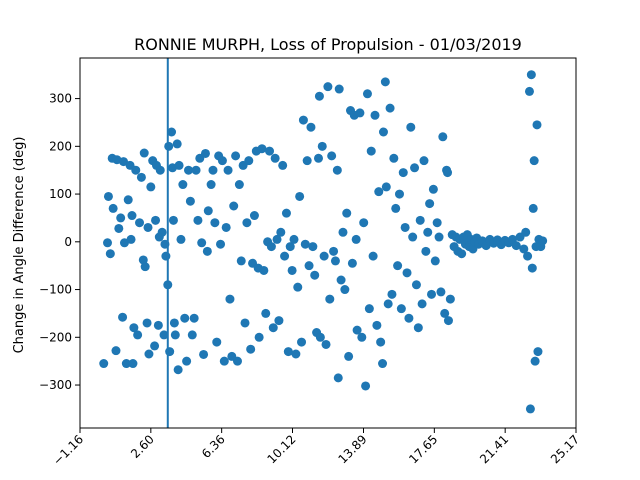  Describe the element at coordinates (55, 385) in the screenshot. I see `y-tick-label-6: −300` at that location.